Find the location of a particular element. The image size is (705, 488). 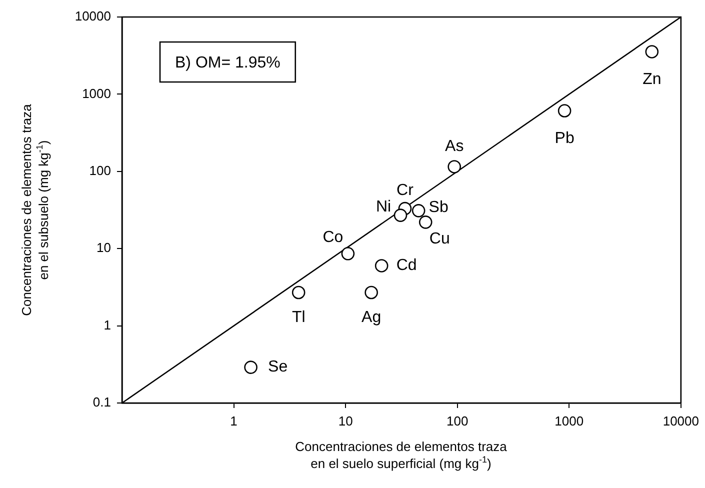

x-tick-label: 1000 is located at coordinates (569, 420).